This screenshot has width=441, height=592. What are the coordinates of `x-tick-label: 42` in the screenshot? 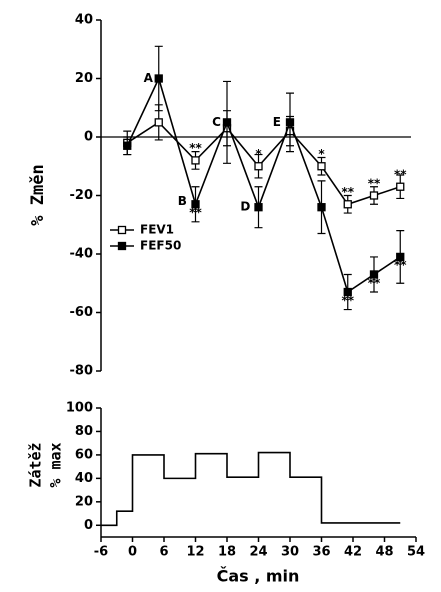 It's located at (353, 552).